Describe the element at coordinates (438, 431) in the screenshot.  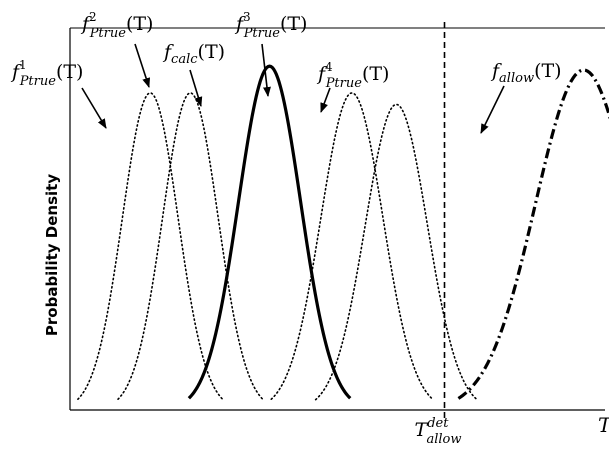
I see `threshold-label: Tdet allow` at that location.